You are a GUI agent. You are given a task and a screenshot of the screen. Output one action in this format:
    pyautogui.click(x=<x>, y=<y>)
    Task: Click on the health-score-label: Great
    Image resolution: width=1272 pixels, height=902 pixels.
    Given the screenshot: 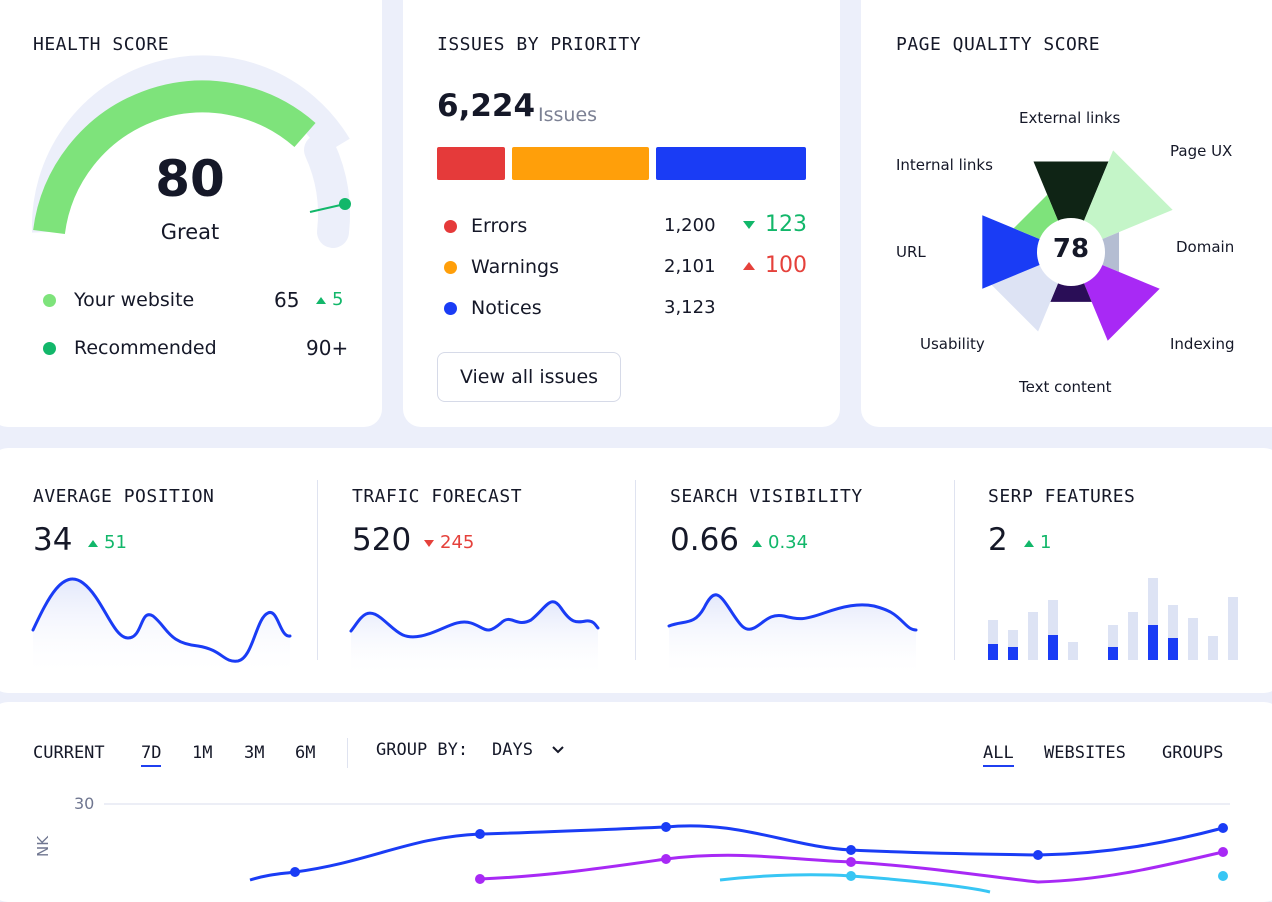 What is the action you would take?
    pyautogui.click(x=190, y=232)
    